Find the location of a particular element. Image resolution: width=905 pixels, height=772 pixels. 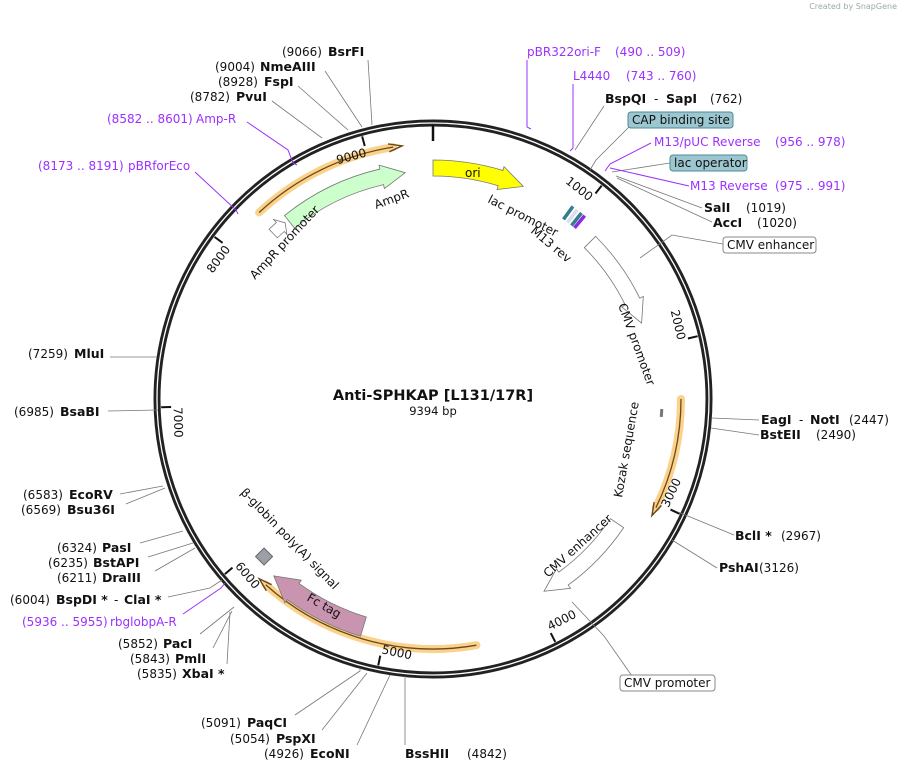

orf-bottom-arrowhead-icon is located at coordinates (264, 584).